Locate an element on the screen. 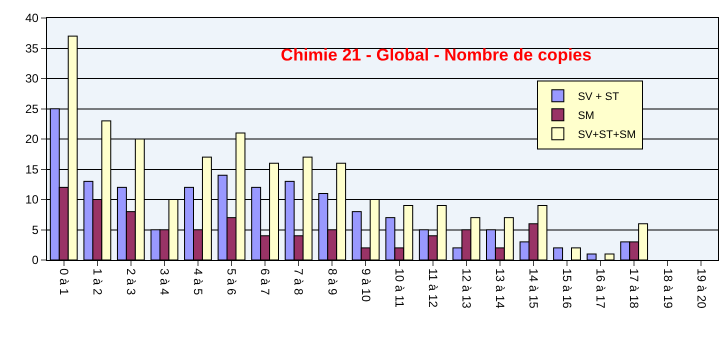 The width and height of the screenshot is (727, 348). x-tick-label: 3 à 4 is located at coordinates (165, 282).